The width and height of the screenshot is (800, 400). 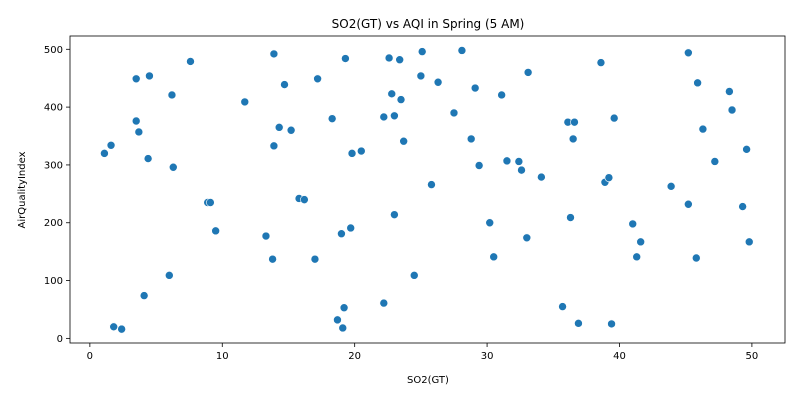 What do you see at coordinates (222, 356) in the screenshot?
I see `x-tick-label: 10` at bounding box center [222, 356].